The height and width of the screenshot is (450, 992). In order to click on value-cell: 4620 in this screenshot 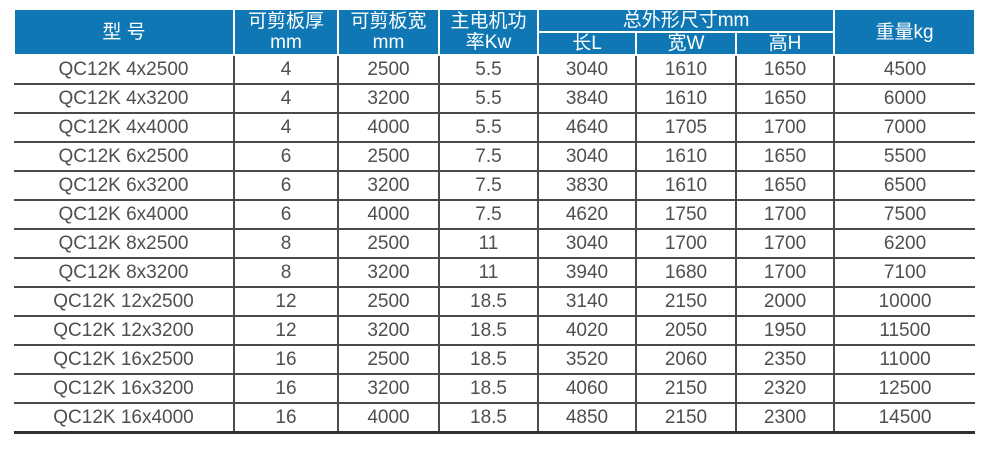, I will do `click(587, 214)`.